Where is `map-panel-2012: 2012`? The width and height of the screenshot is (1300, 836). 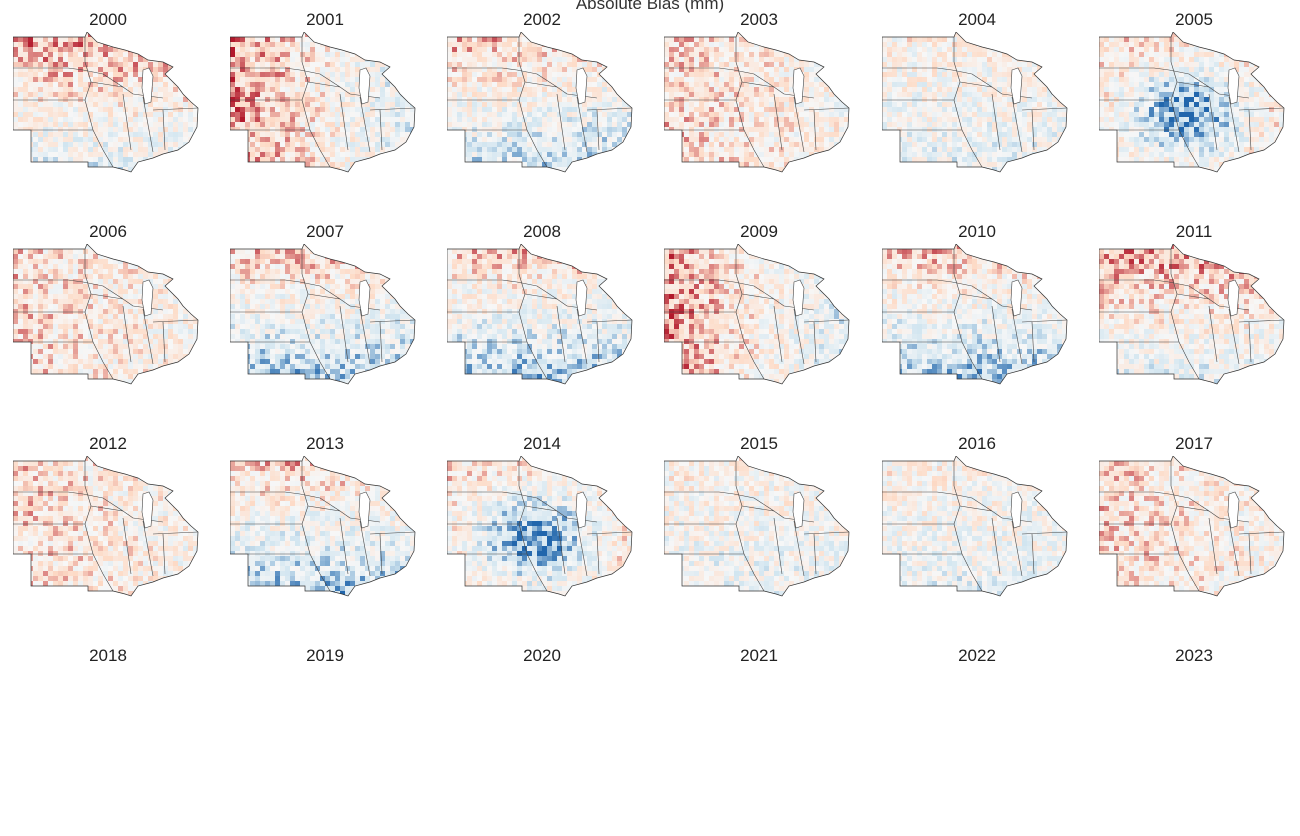 map-panel-2012: 2012 is located at coordinates (108, 529).